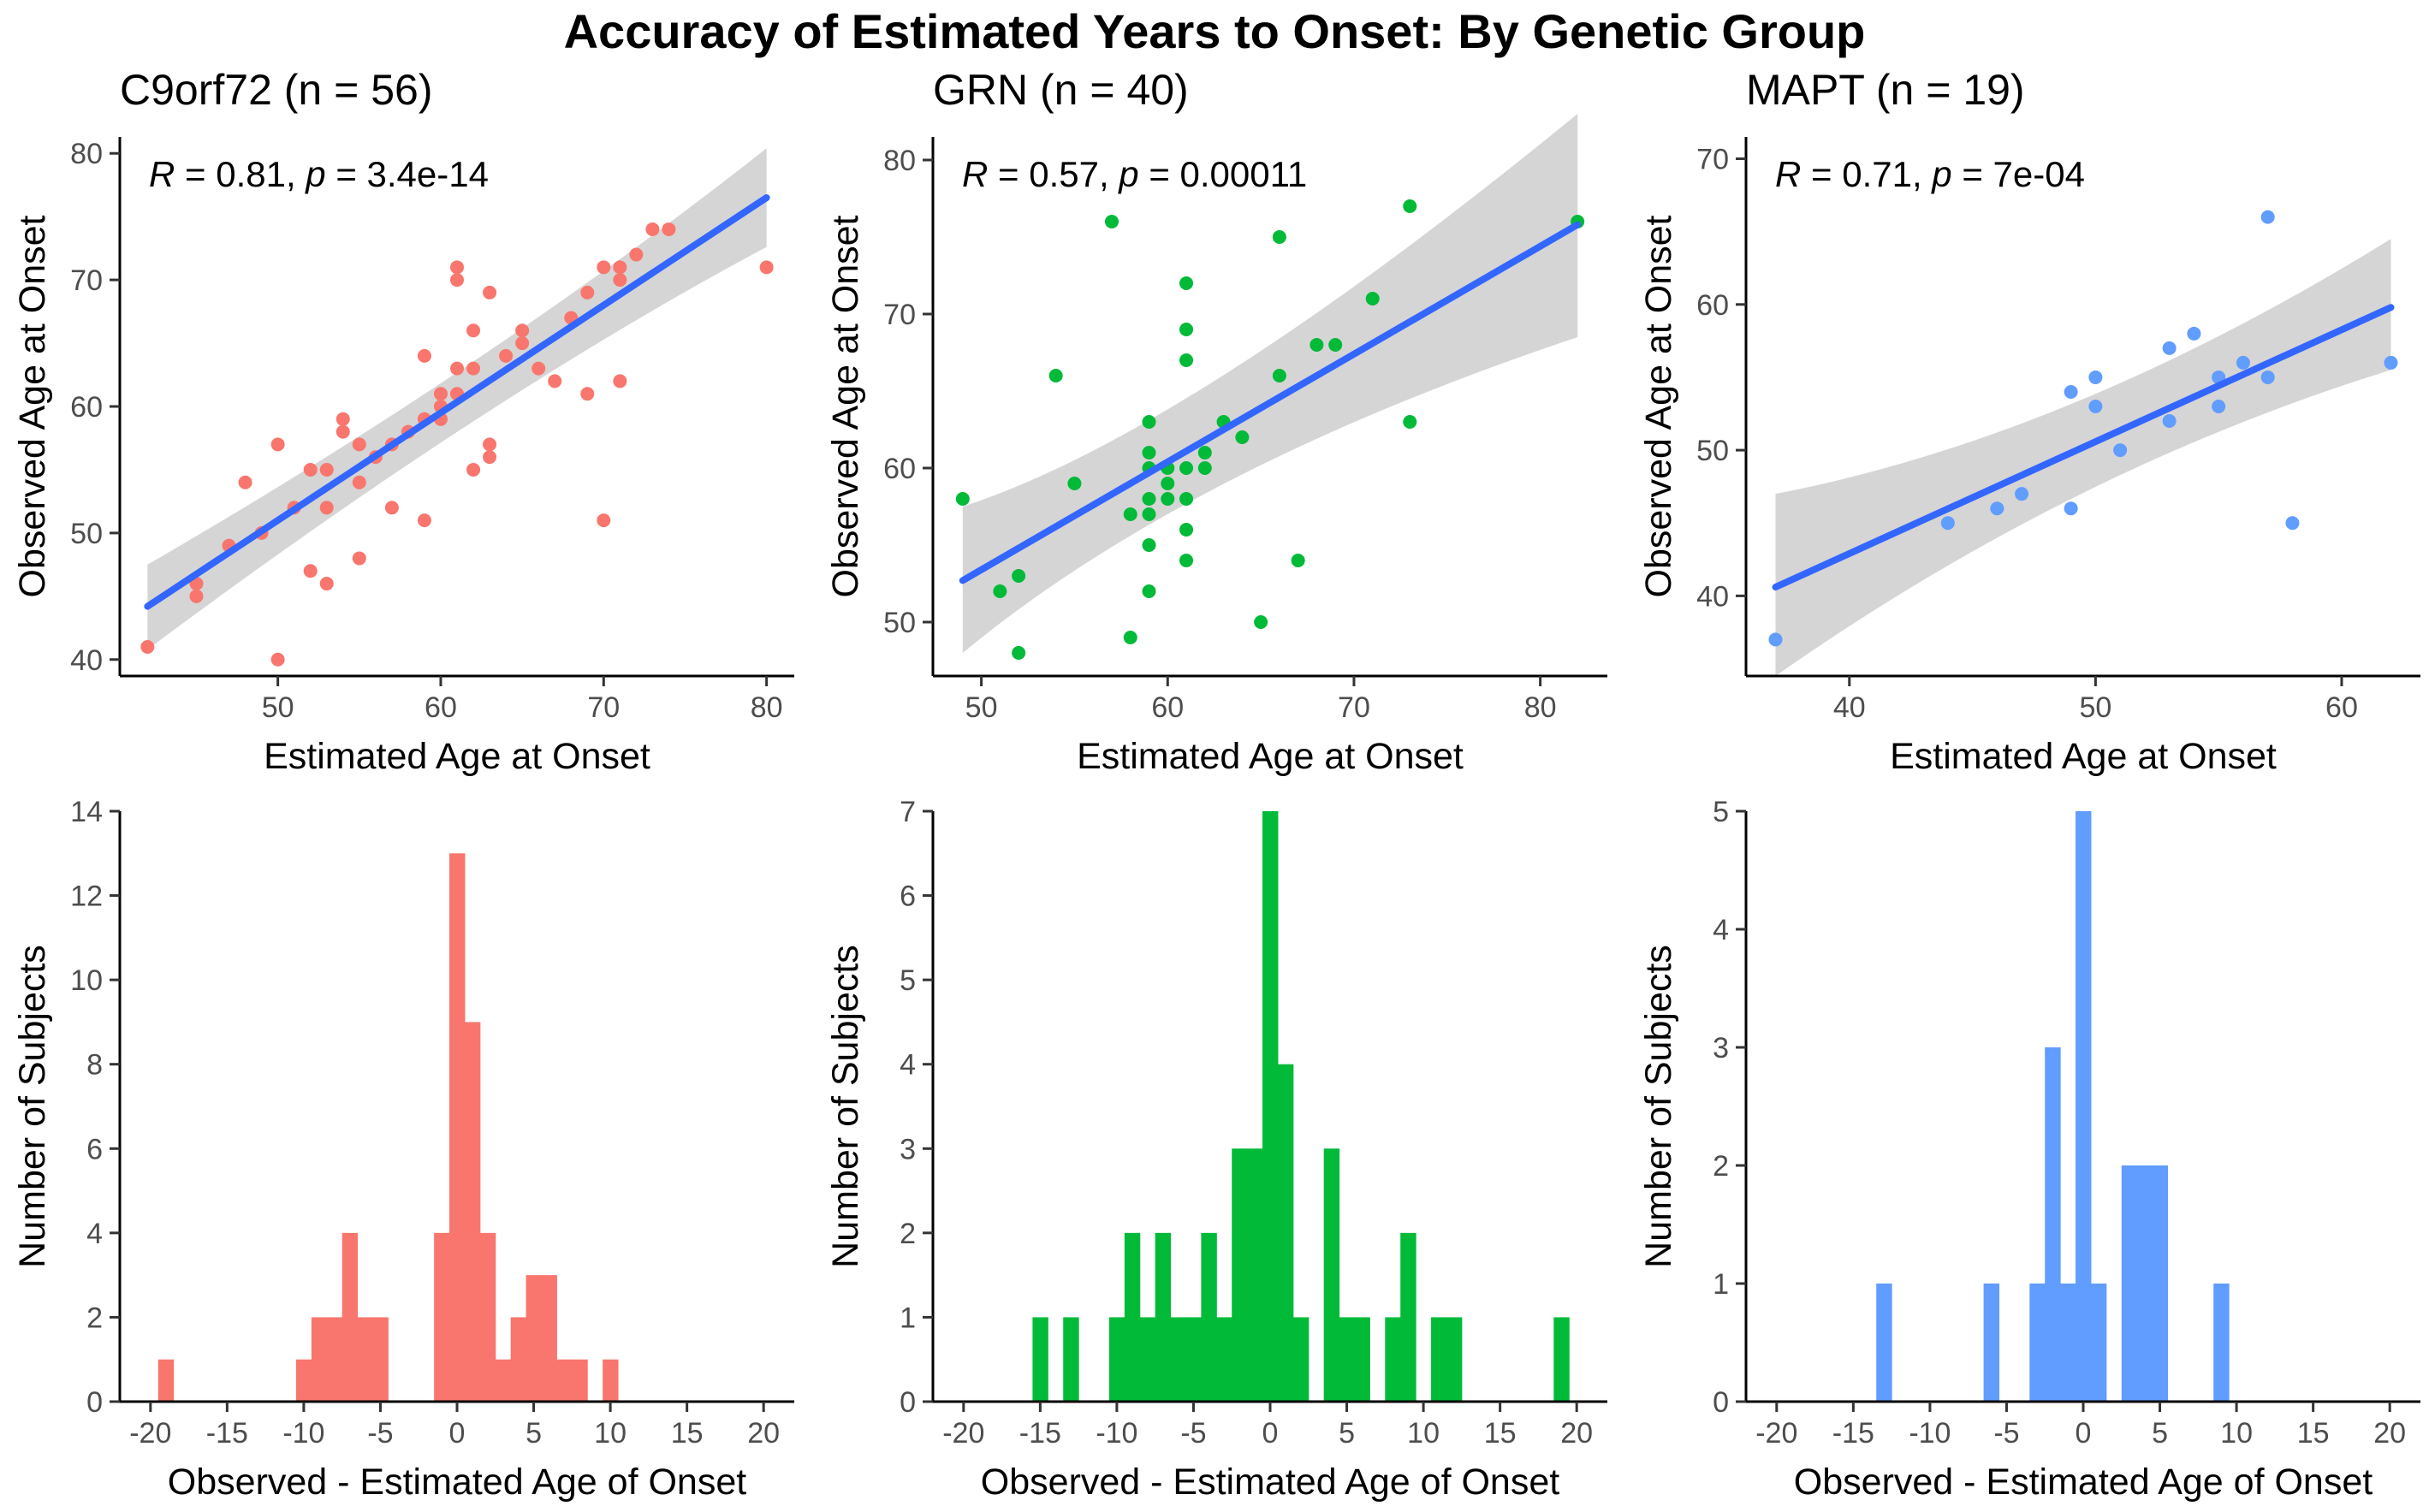 This screenshot has height=1512, width=2429. Describe the element at coordinates (94, 1234) in the screenshot. I see `y-tick-label: 4` at that location.